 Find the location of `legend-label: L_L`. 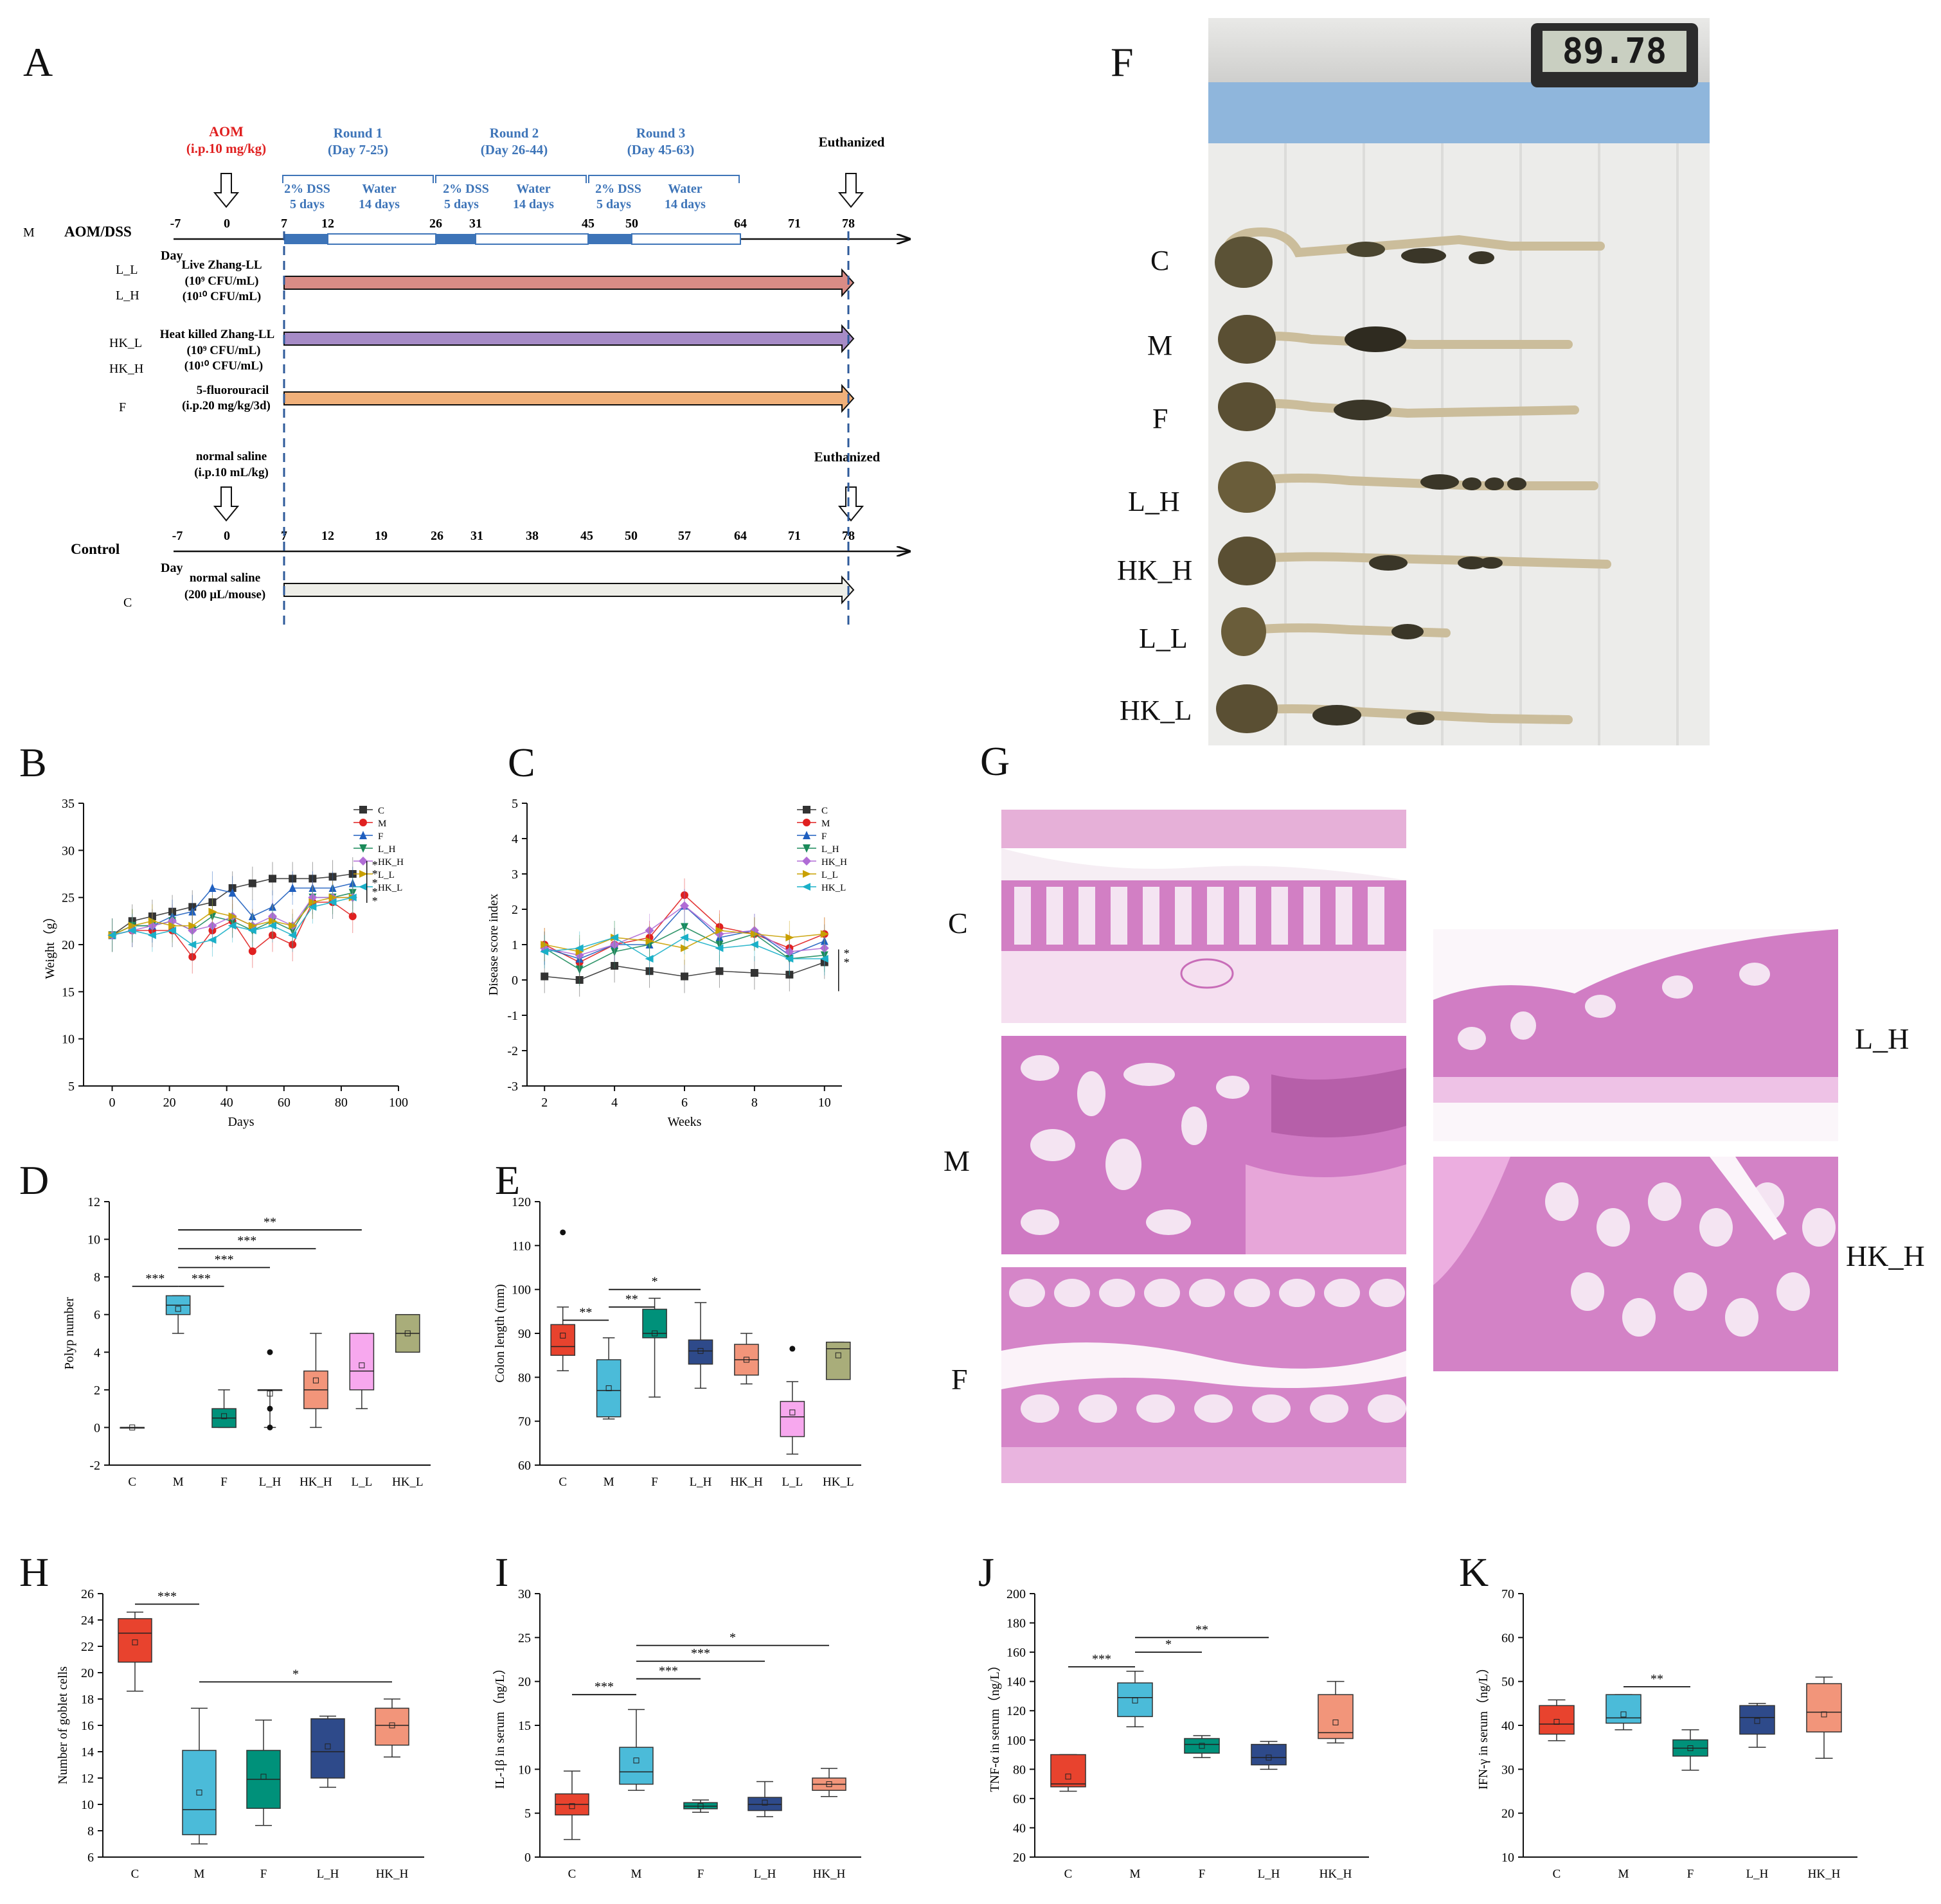

legend-label: L_L is located at coordinates (829, 875).